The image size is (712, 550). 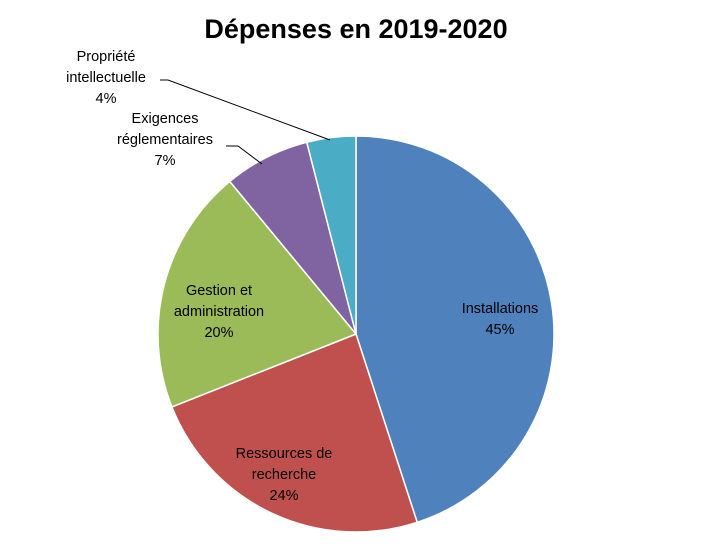 I want to click on slice-name-line: administration, so click(x=219, y=312).